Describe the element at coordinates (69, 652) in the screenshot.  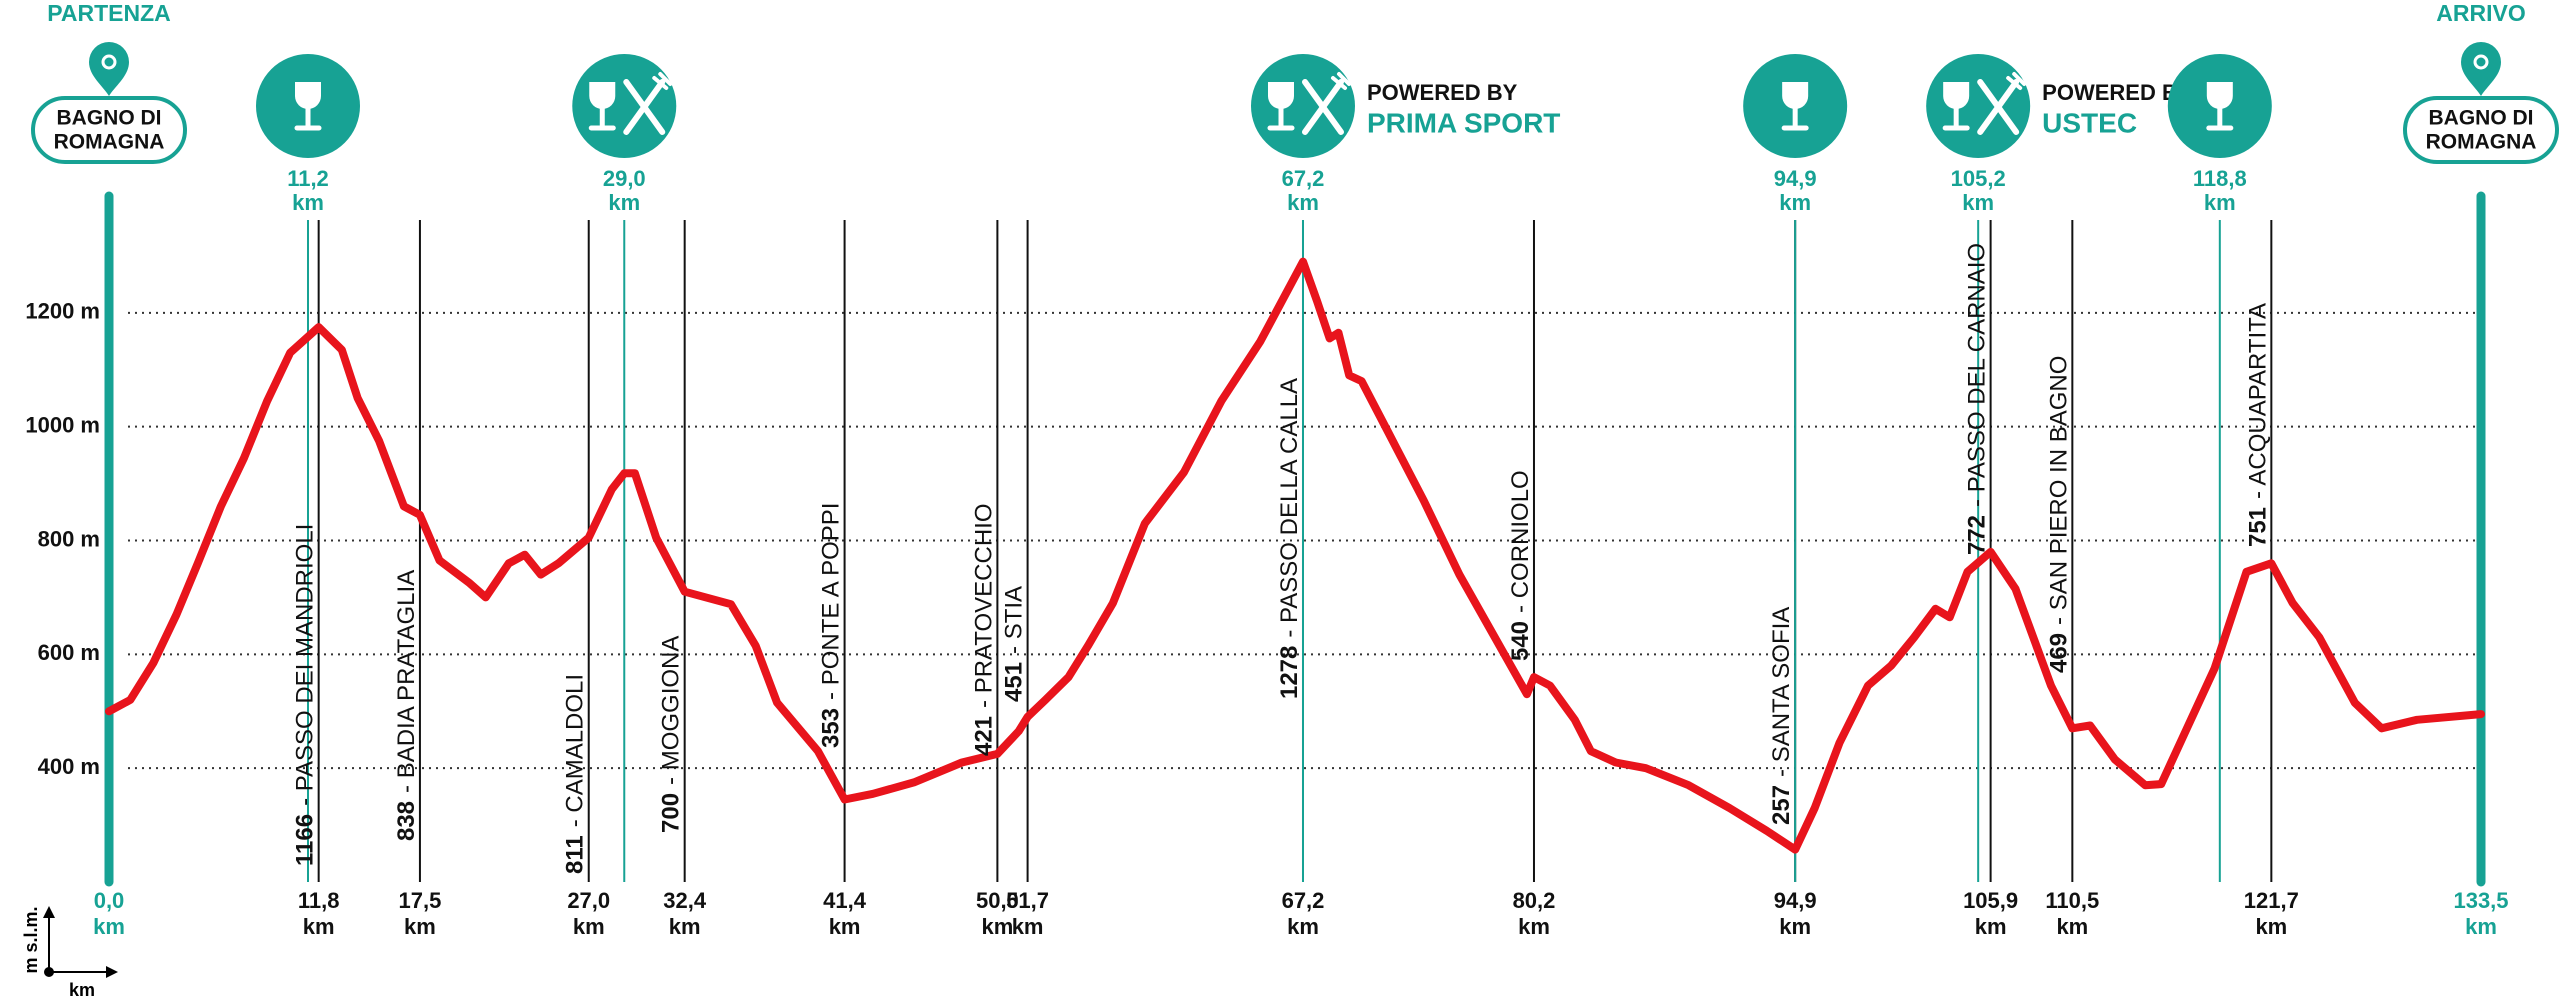
I see `y-tick-label: 600 m` at that location.